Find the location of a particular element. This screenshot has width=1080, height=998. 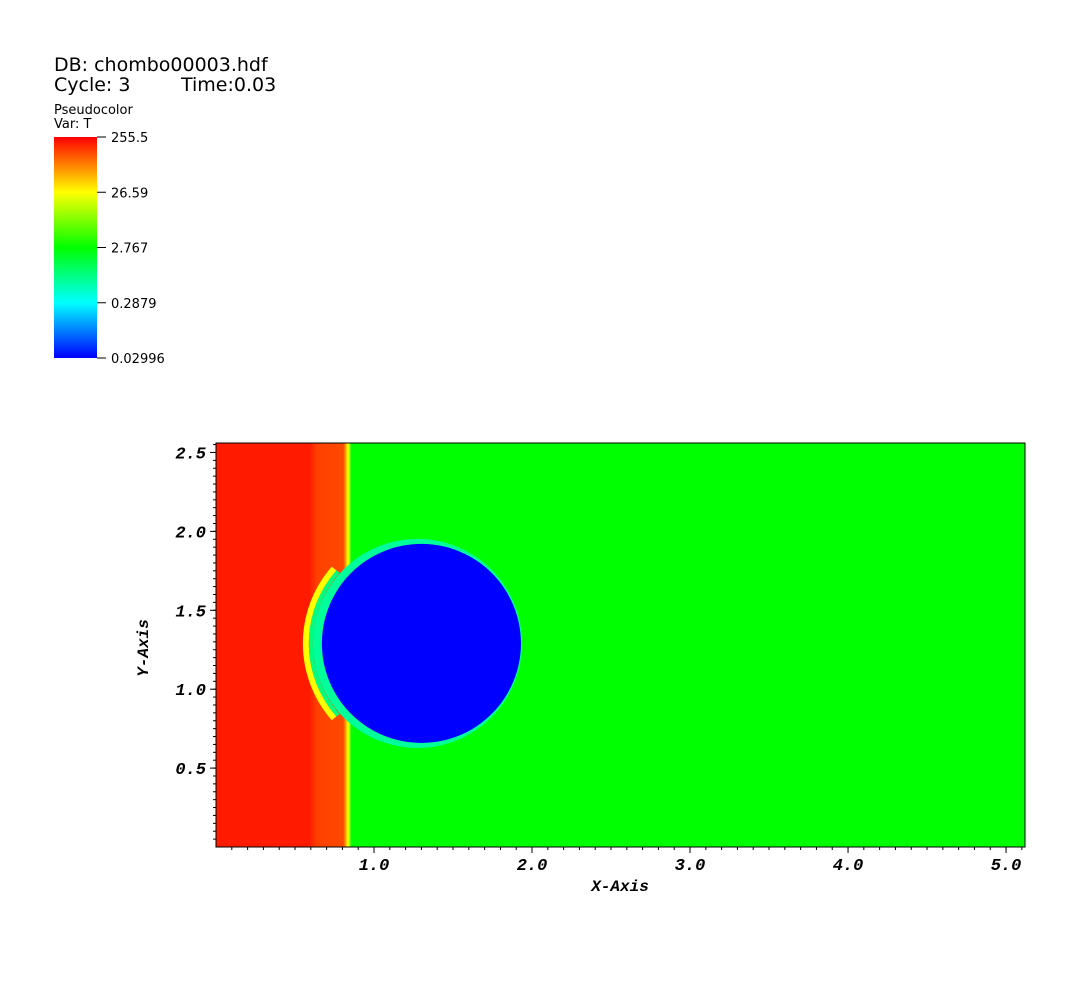

time-label: Time:0.03 is located at coordinates (228, 85).